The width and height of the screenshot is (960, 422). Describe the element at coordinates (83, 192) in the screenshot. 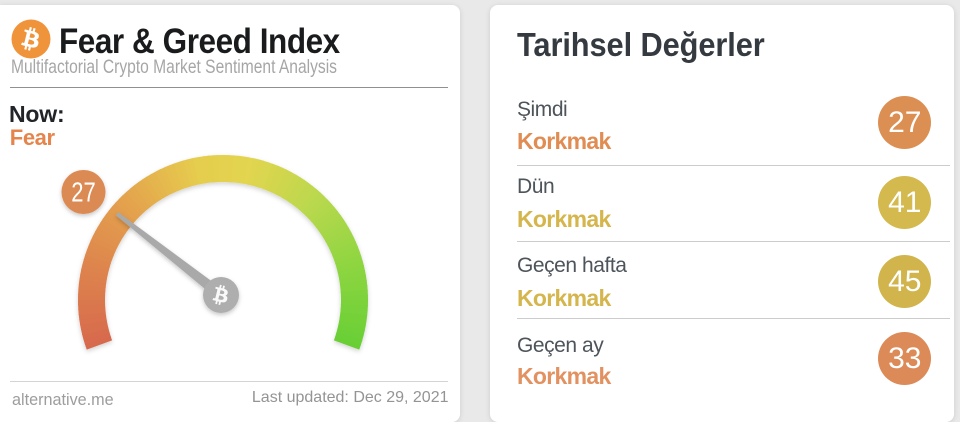

I see `svg-text: 27` at that location.